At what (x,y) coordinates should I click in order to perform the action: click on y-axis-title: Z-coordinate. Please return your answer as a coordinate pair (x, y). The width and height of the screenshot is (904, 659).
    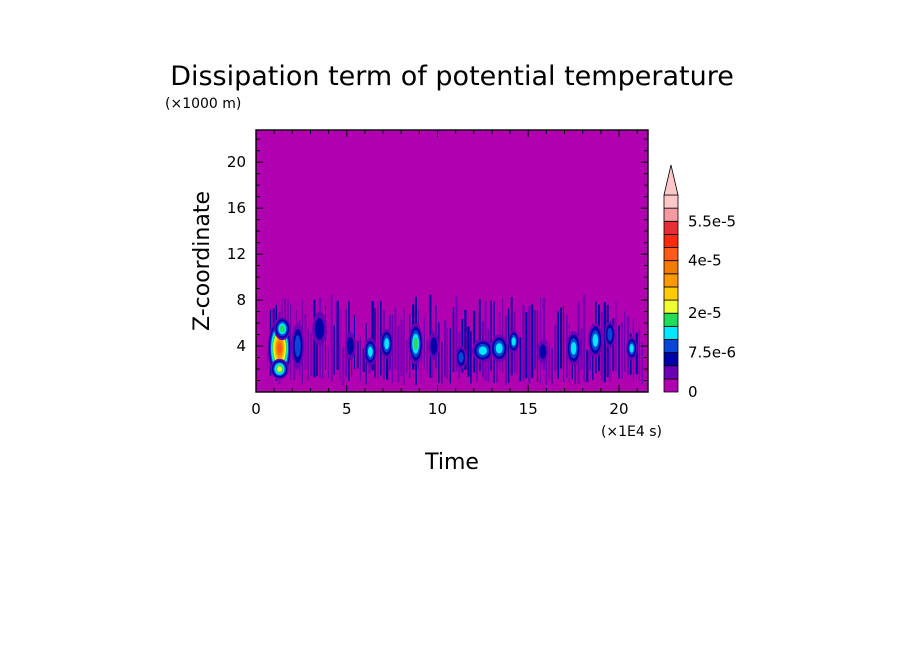
    Looking at the image, I should click on (202, 261).